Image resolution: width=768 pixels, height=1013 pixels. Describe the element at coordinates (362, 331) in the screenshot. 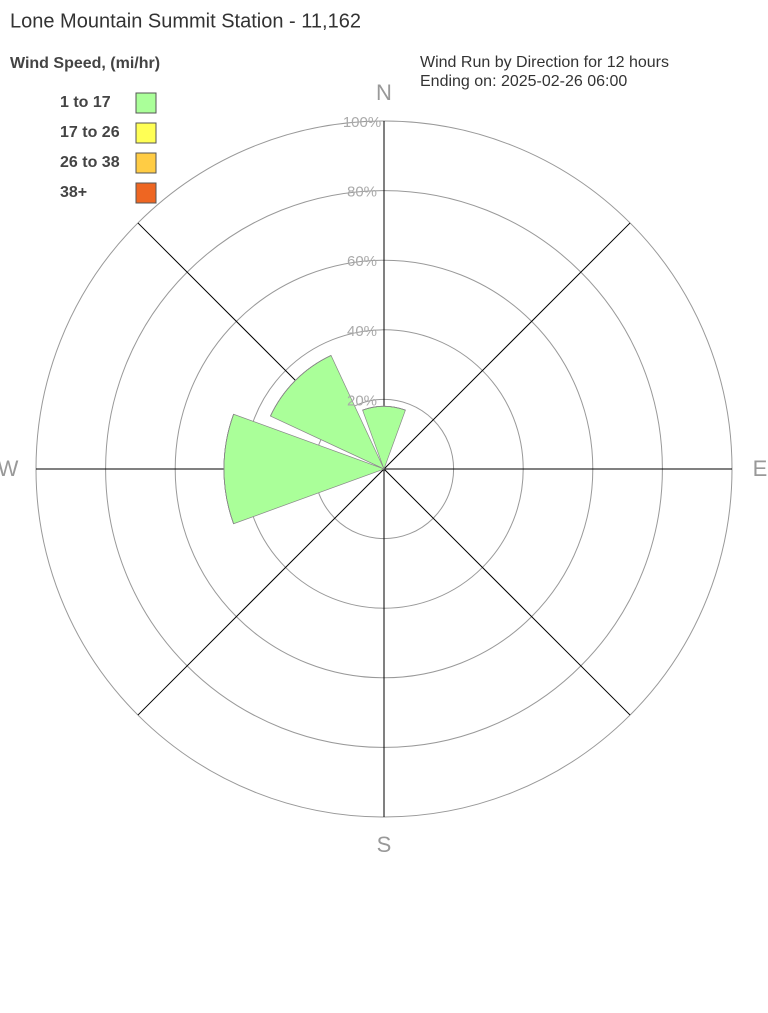

I see `ring-label: 40%` at that location.